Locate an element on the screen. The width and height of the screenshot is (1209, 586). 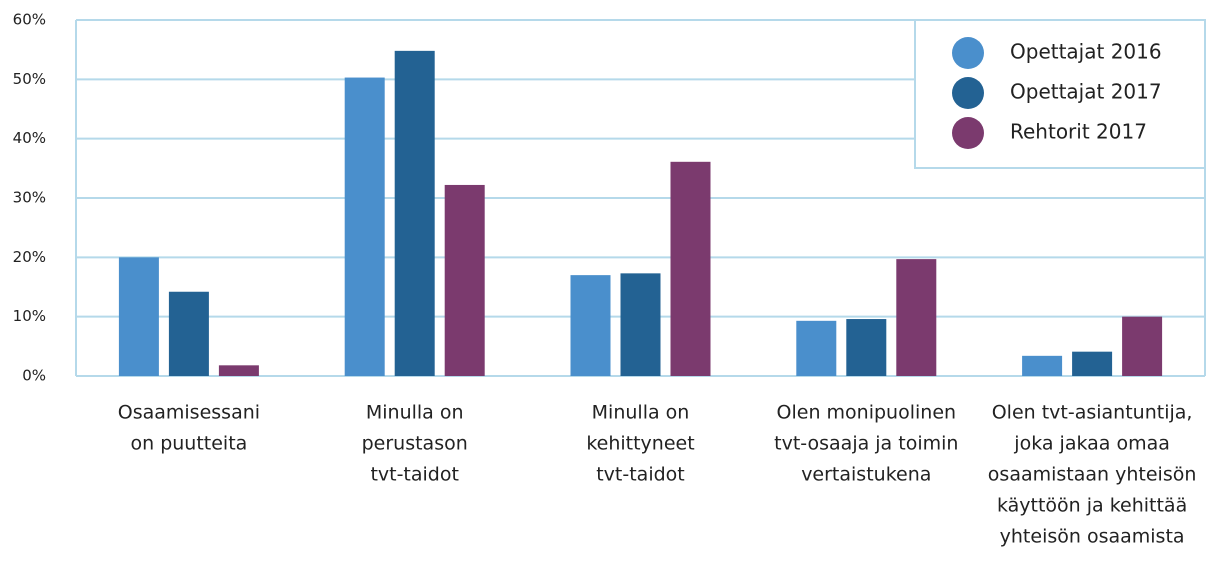
x-tick-label: kehittyneet is located at coordinates (640, 444).